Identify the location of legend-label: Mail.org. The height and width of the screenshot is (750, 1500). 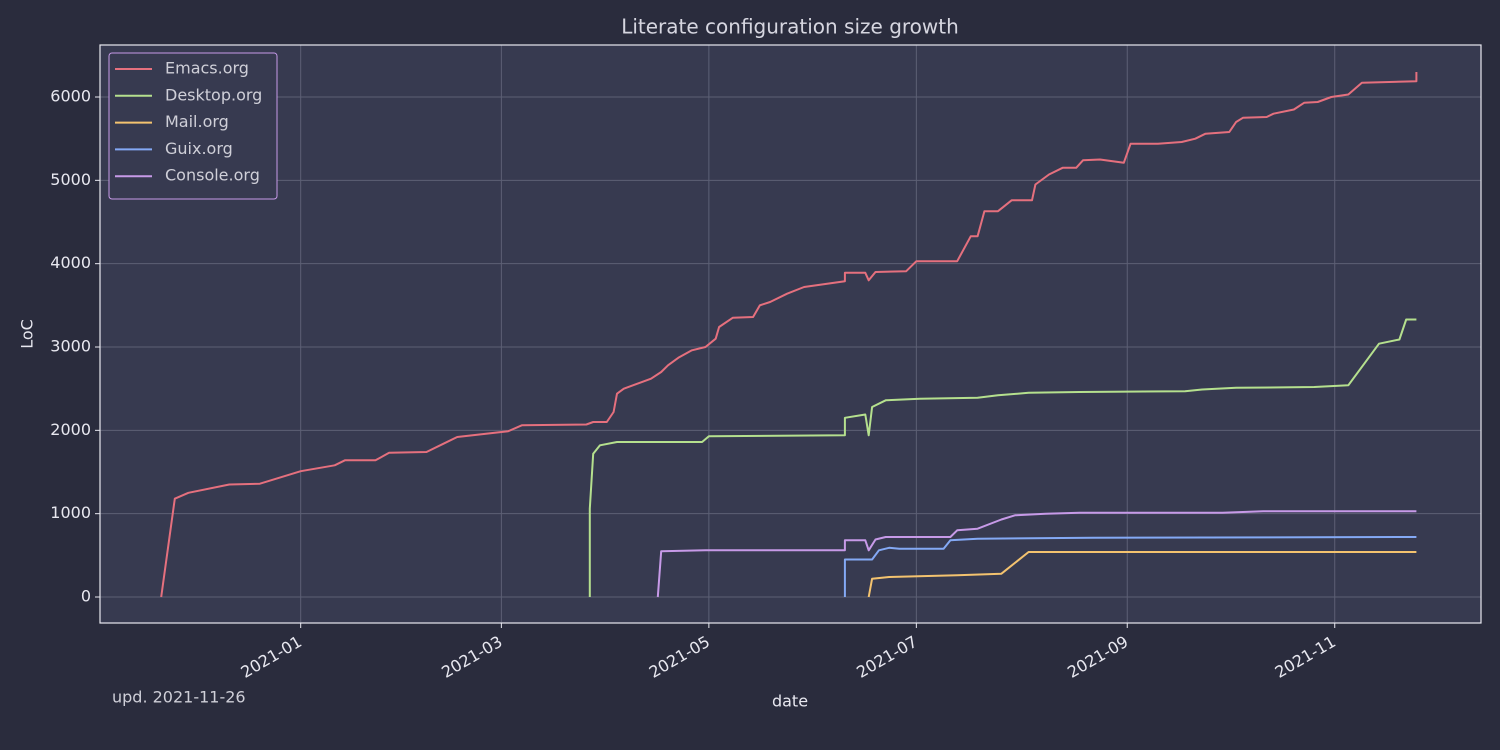
(197, 121).